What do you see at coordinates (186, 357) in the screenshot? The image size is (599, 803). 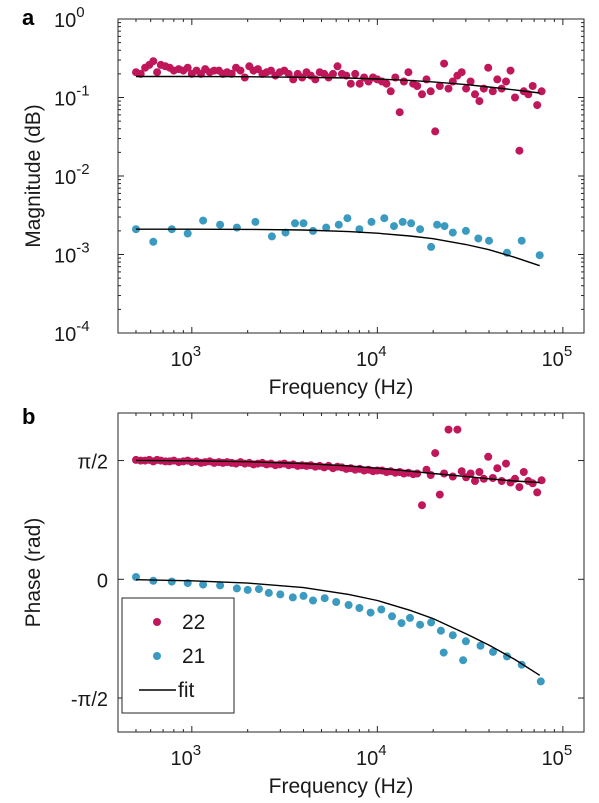 I see `x-tick-label: 10³` at bounding box center [186, 357].